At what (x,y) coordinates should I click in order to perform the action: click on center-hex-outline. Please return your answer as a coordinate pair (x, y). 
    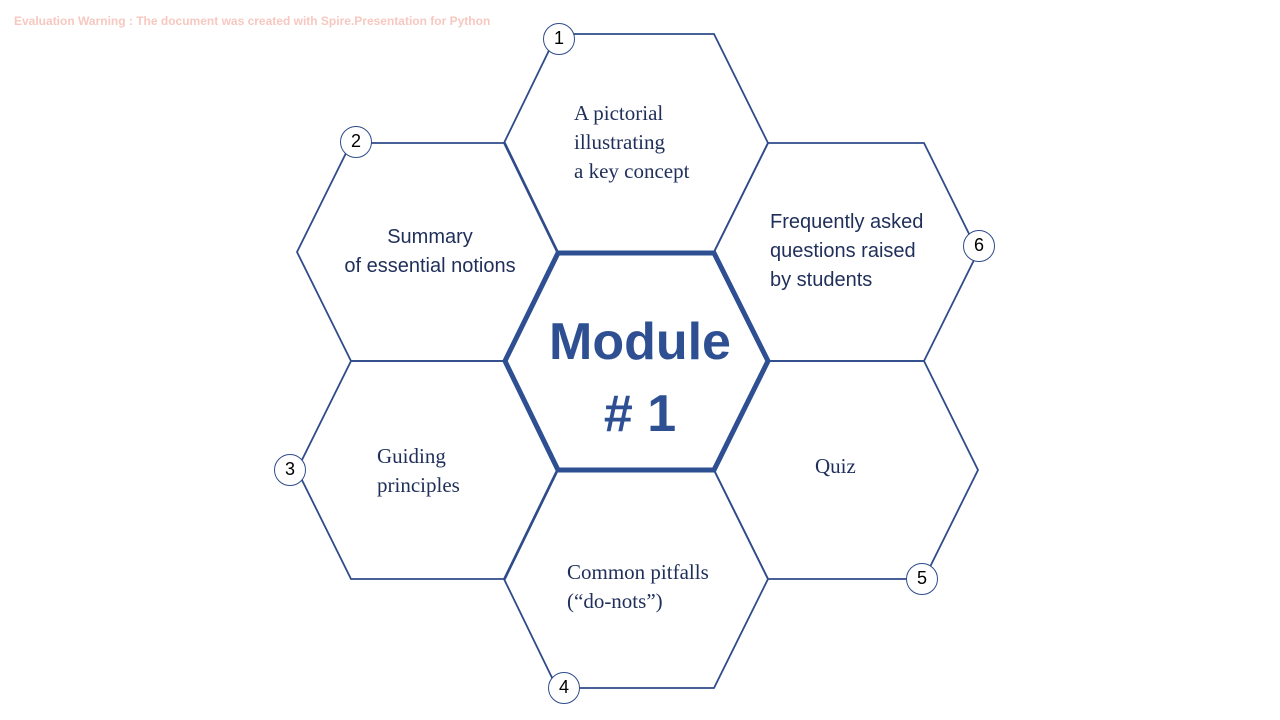
    Looking at the image, I should click on (636, 361).